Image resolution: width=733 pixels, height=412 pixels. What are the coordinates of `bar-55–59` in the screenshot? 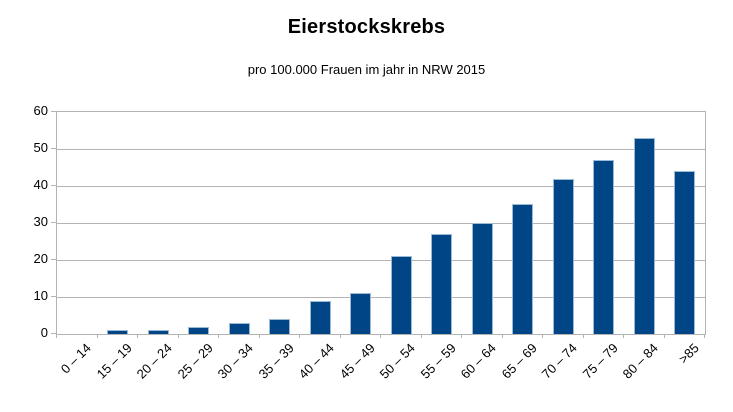 It's located at (442, 284).